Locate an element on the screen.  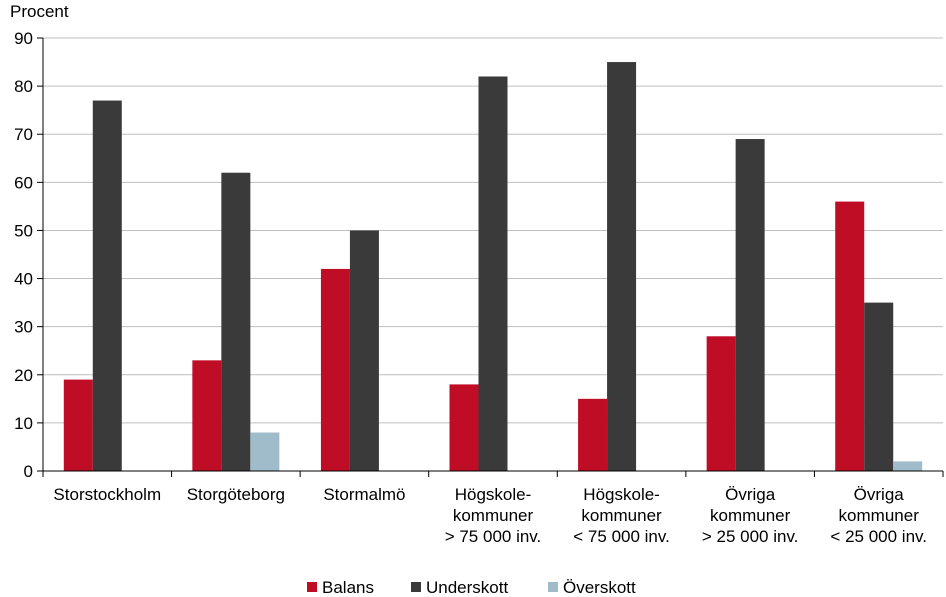
legend: Balans Underskott Överskott is located at coordinates (471, 587).